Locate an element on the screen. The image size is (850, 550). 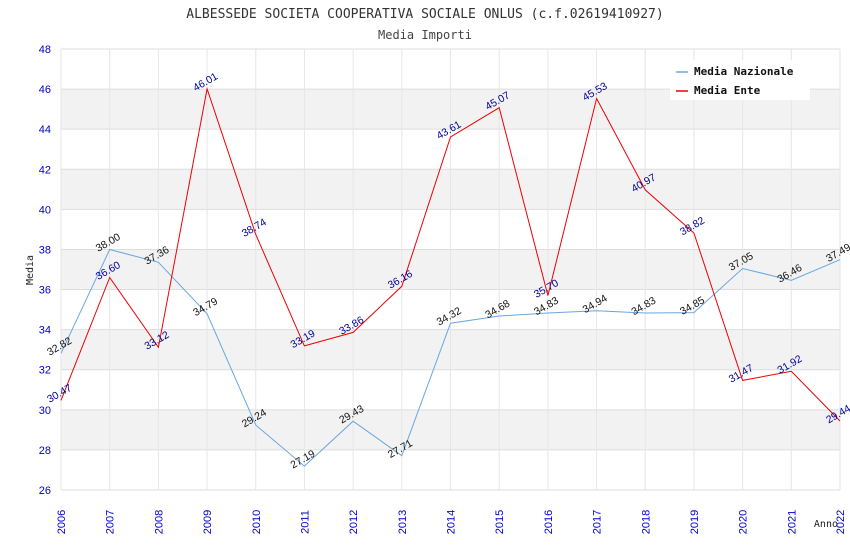
data-label-ente: 38.82 is located at coordinates (692, 227).